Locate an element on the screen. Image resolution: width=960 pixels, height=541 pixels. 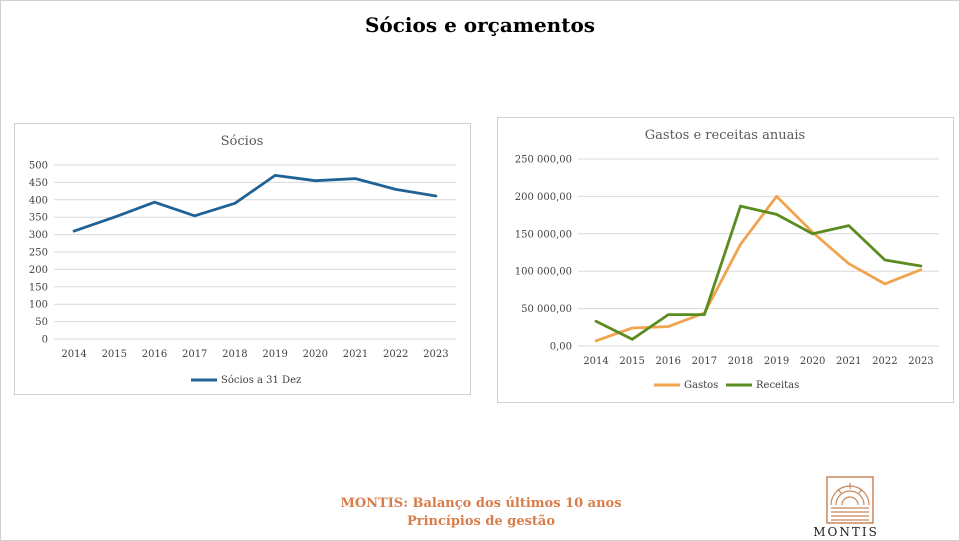
legend-label: Receitas is located at coordinates (777, 385).